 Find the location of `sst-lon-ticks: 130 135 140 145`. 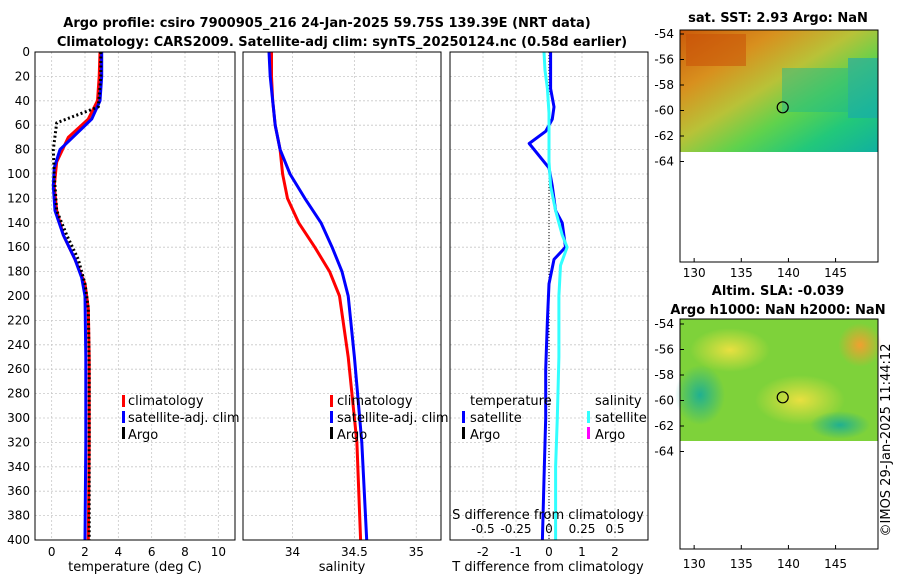

sst-lon-ticks: 130 135 140 145 is located at coordinates (765, 269).